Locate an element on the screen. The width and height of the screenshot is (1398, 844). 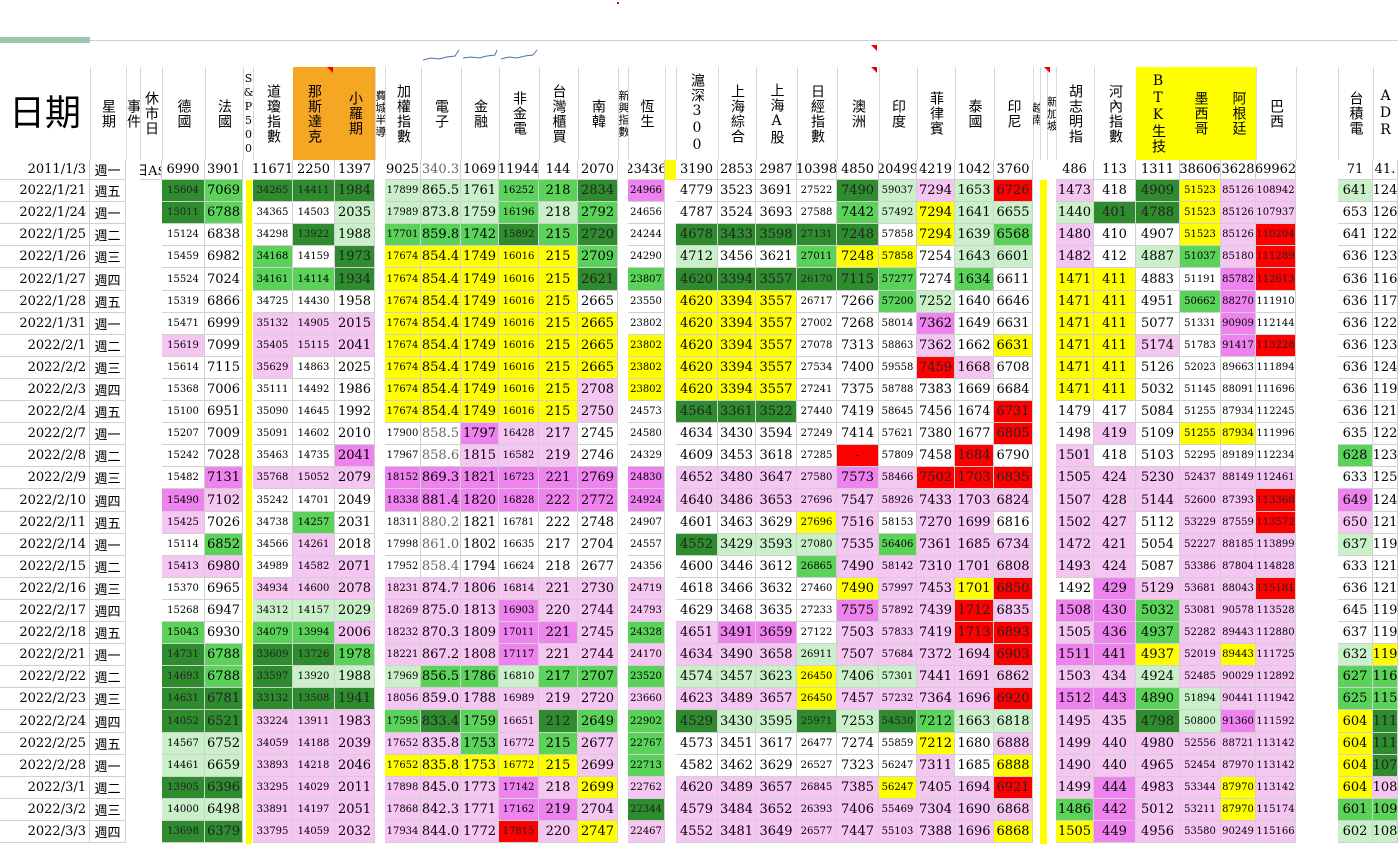
cell-in: 57301 is located at coordinates (898, 677).